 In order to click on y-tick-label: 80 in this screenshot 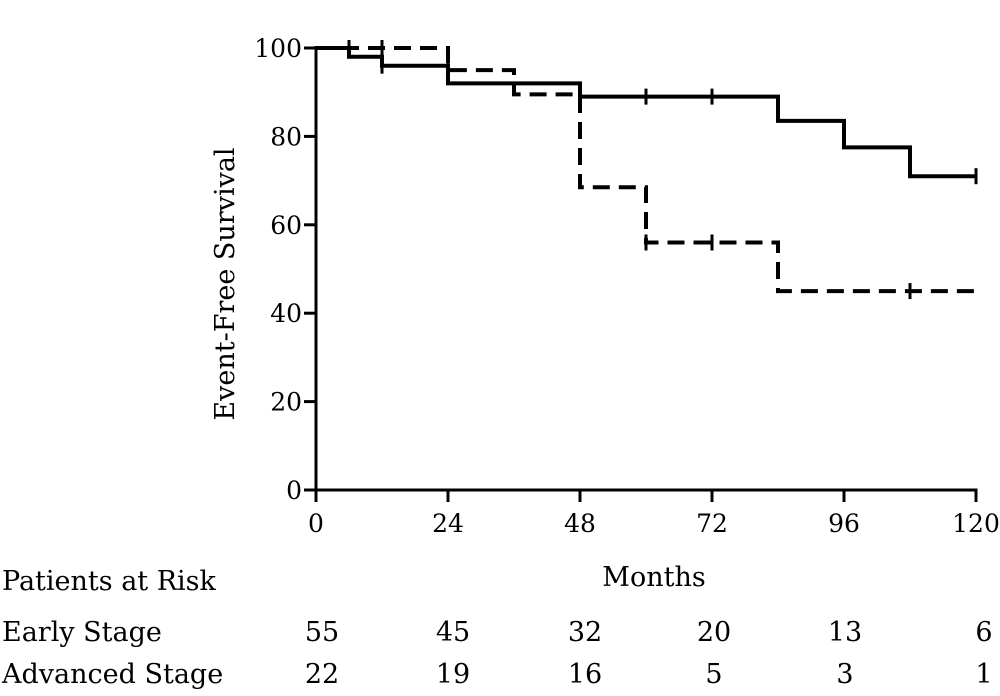, I will do `click(286, 136)`.